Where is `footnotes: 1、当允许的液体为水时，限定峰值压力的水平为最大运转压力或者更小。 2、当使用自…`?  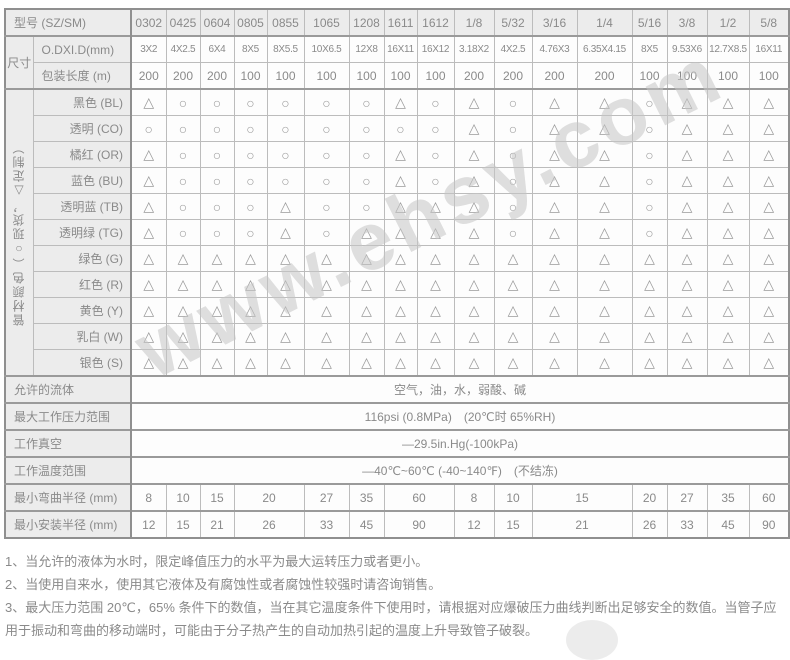 footnotes: 1、当允许的液体为水时，限定峰值压力的水平为最大运转压力或者更小。 2、当使用自… is located at coordinates (395, 596).